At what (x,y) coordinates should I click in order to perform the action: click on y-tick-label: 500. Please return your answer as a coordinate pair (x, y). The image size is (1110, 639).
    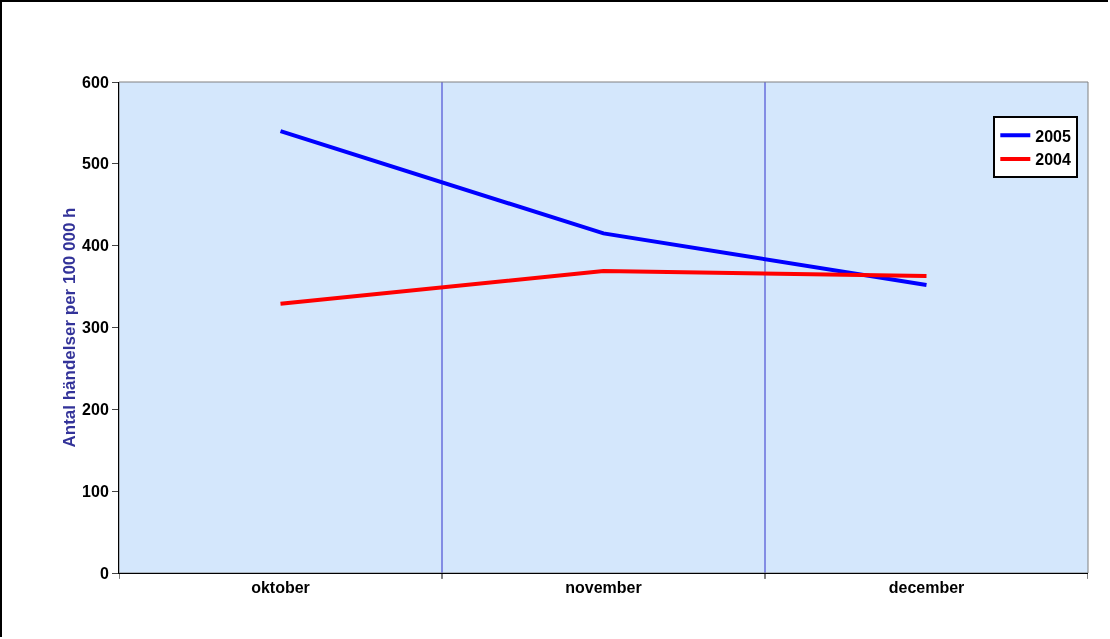
    Looking at the image, I should click on (95, 164).